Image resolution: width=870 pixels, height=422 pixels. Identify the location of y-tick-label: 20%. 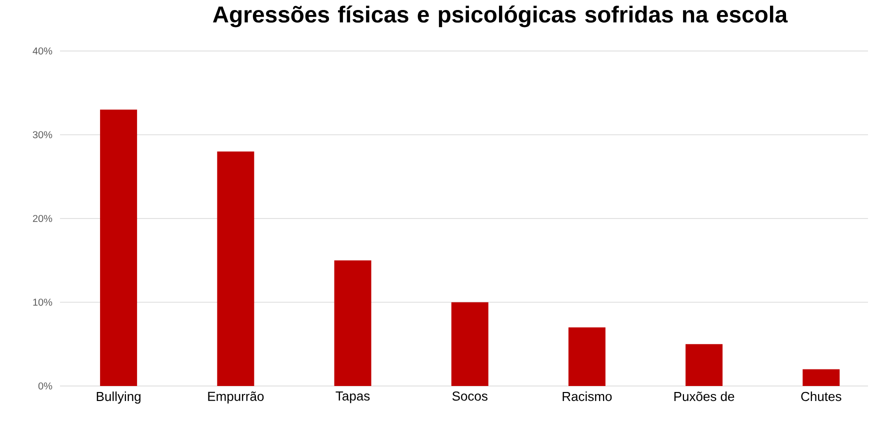
(42, 218).